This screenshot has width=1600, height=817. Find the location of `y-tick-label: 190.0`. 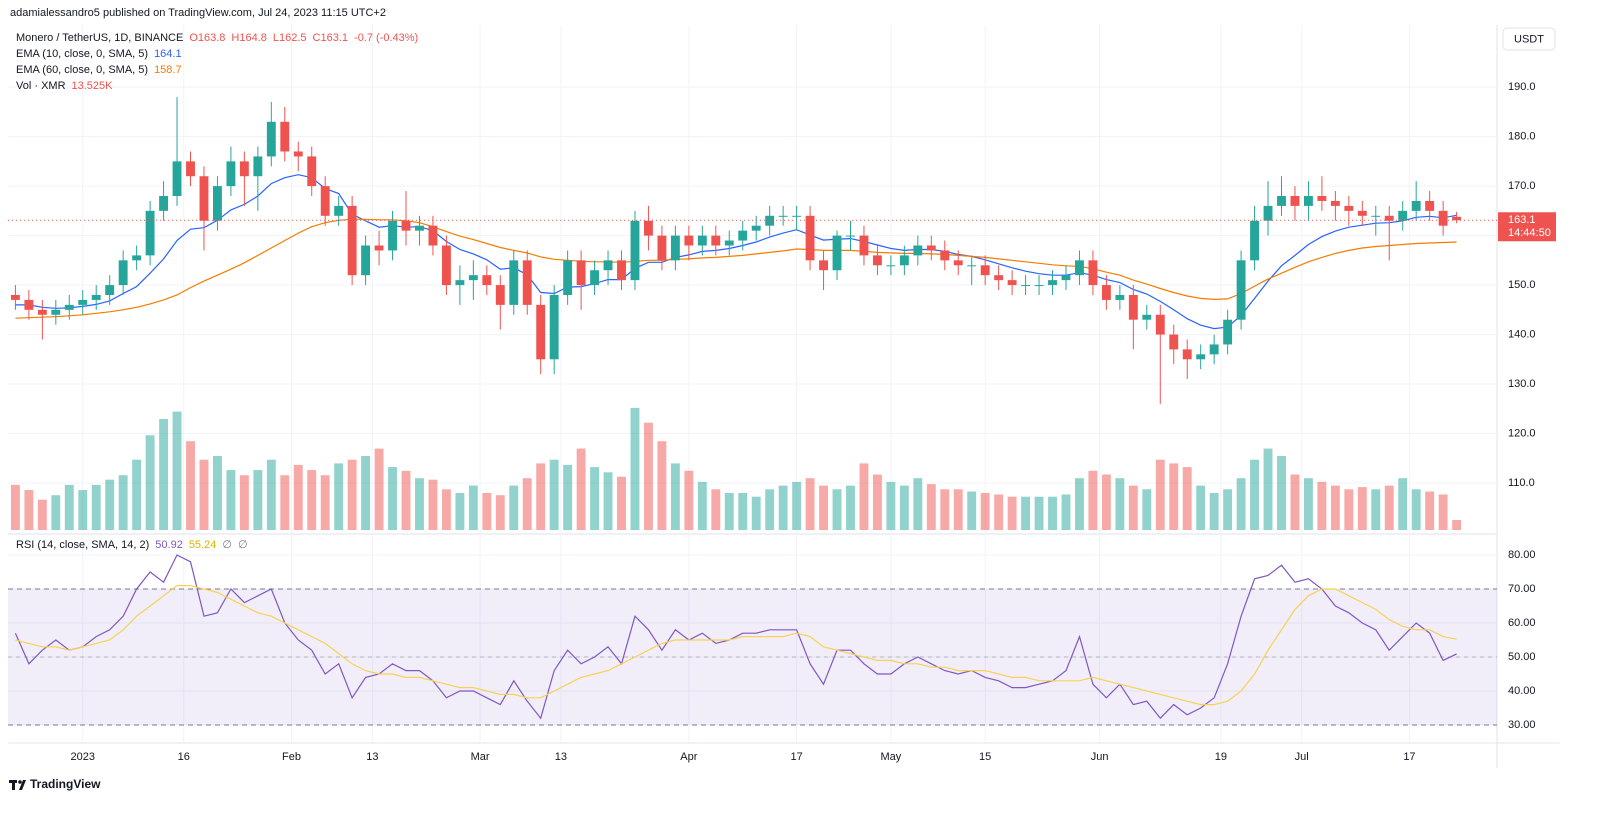

y-tick-label: 190.0 is located at coordinates (1522, 87).